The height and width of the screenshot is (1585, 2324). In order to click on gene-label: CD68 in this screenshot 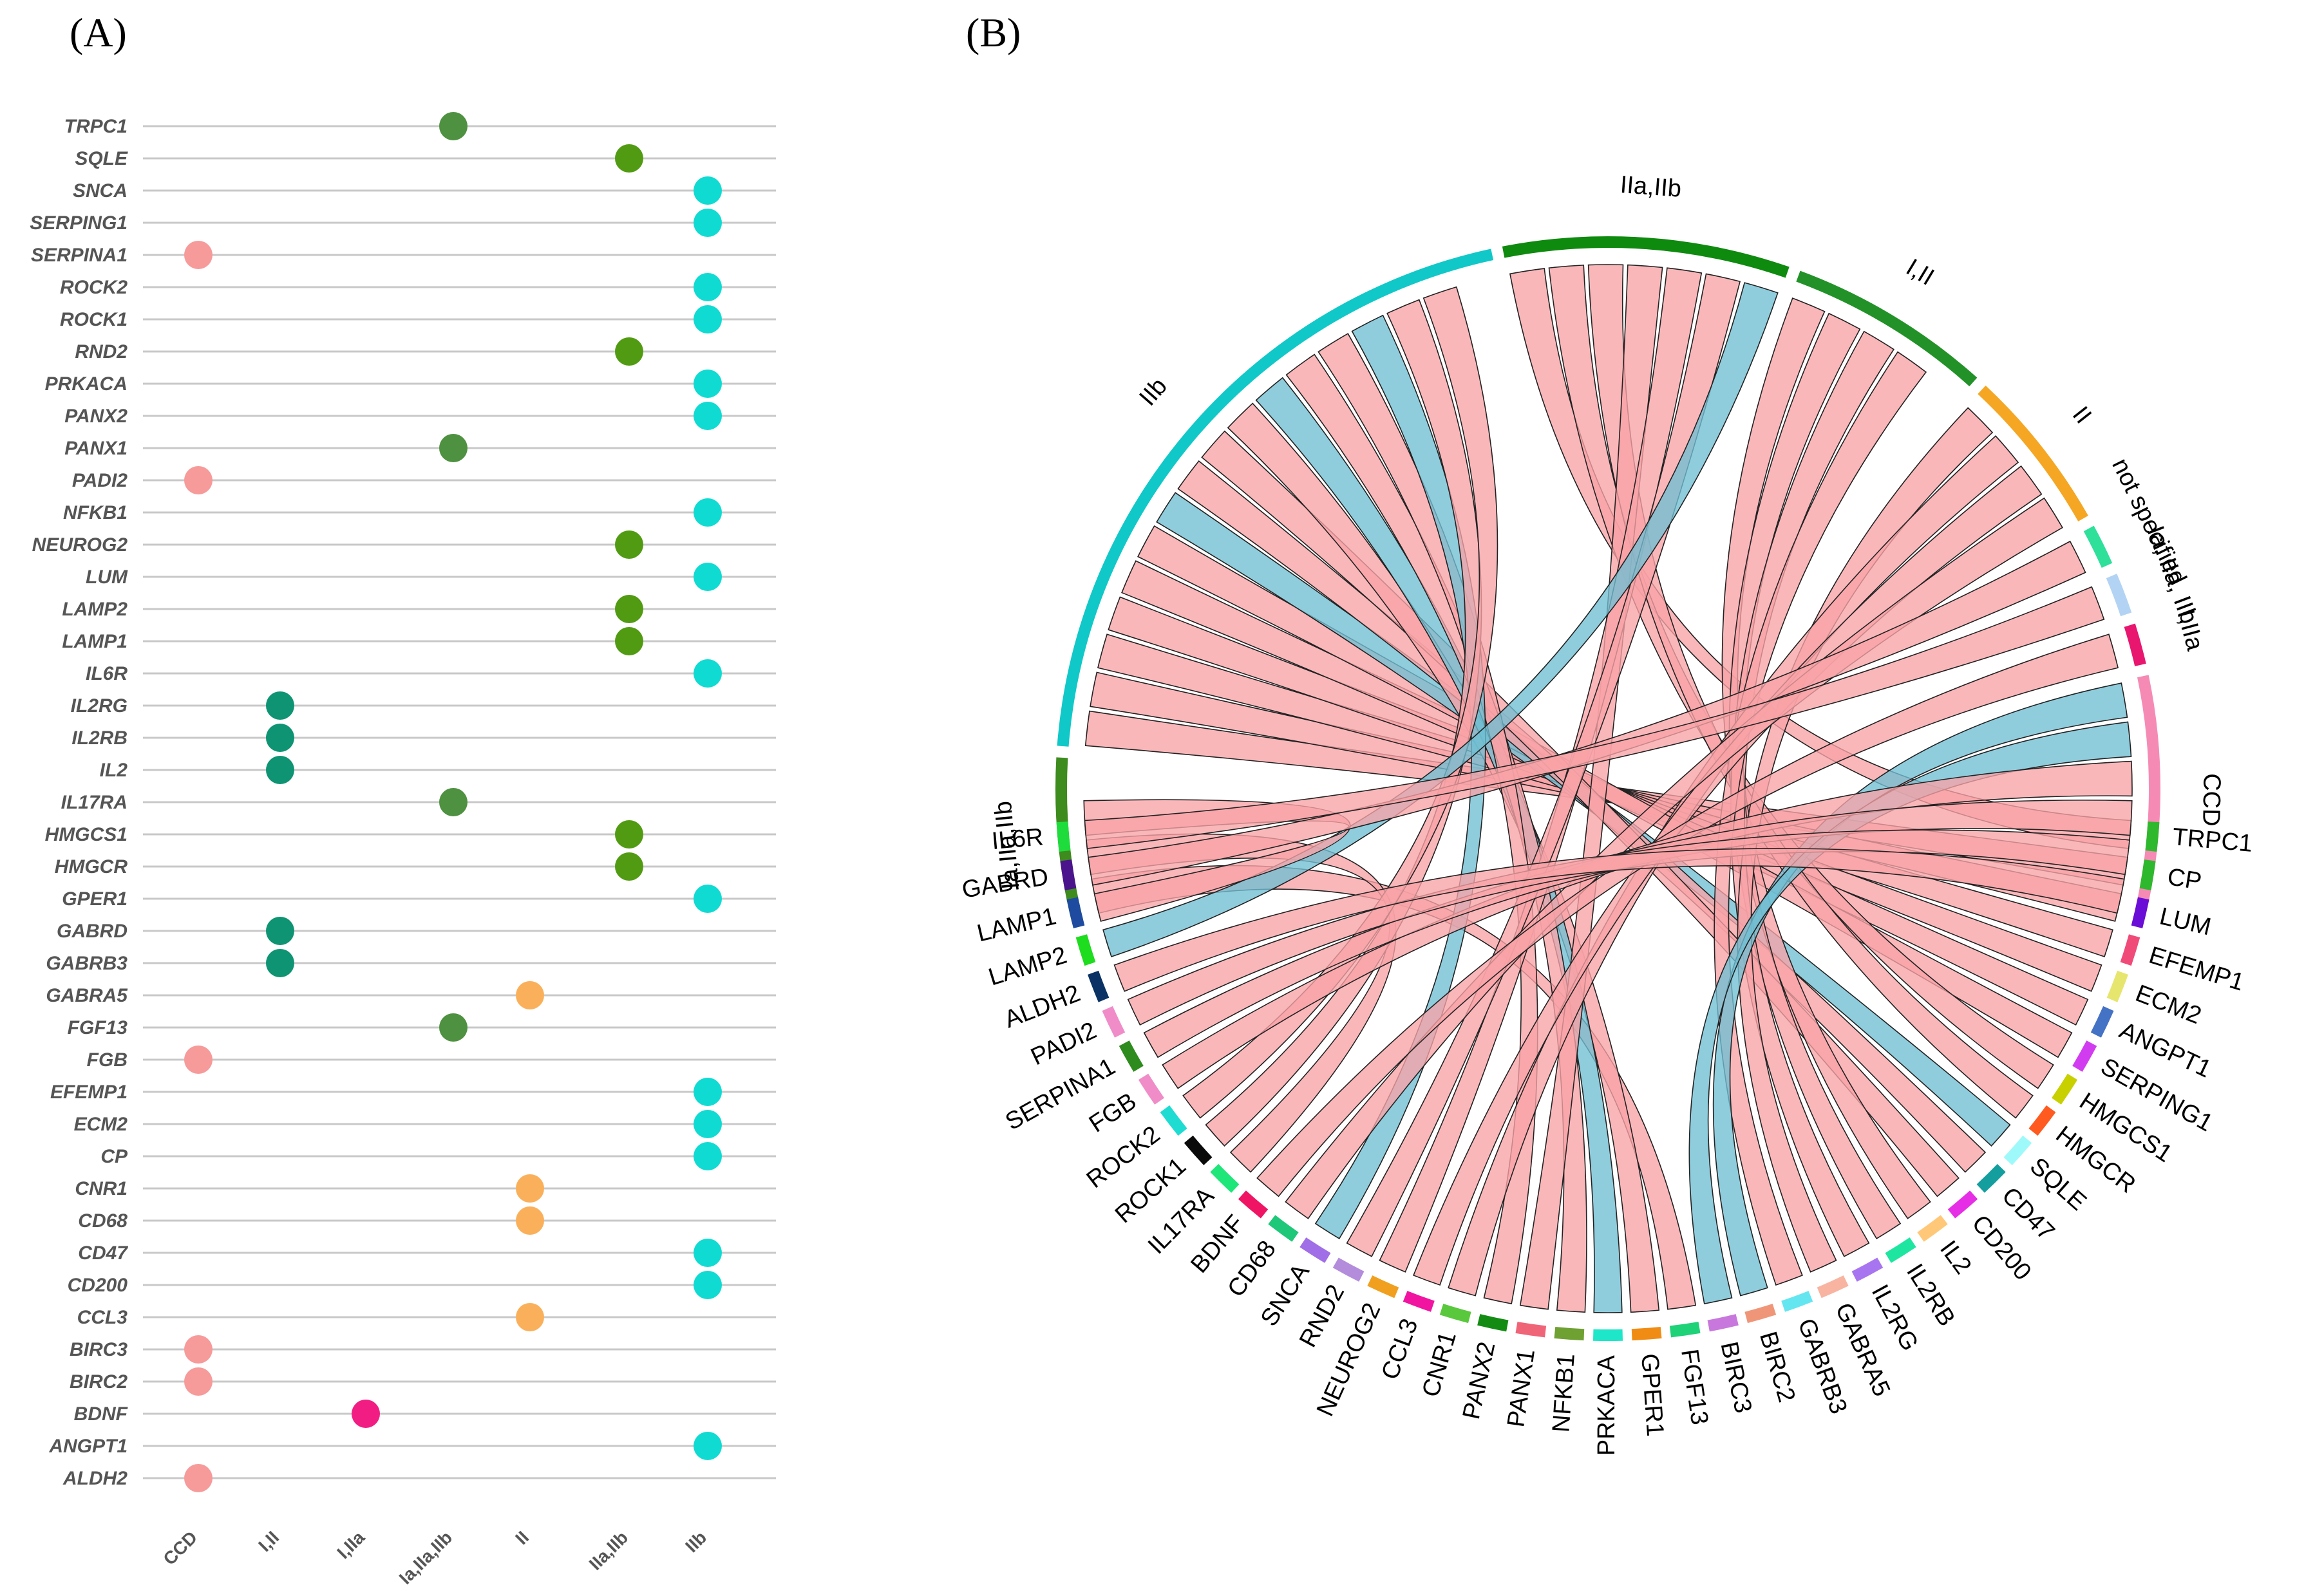, I will do `click(103, 1221)`.